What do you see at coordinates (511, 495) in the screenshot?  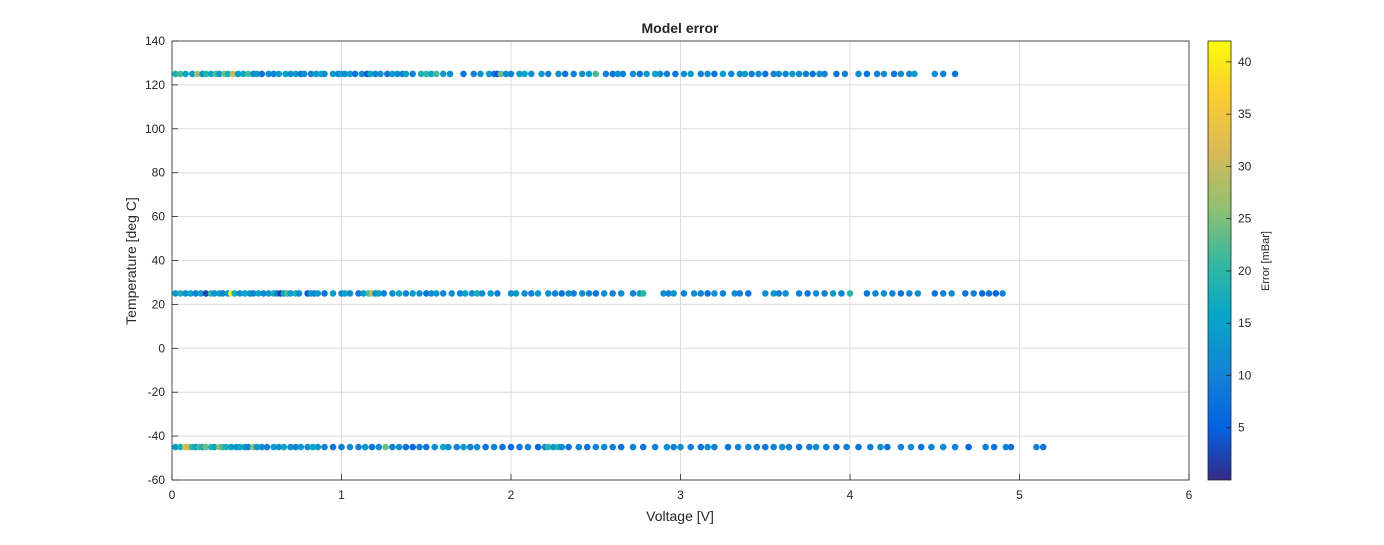 I see `x-tick-label: 2` at bounding box center [511, 495].